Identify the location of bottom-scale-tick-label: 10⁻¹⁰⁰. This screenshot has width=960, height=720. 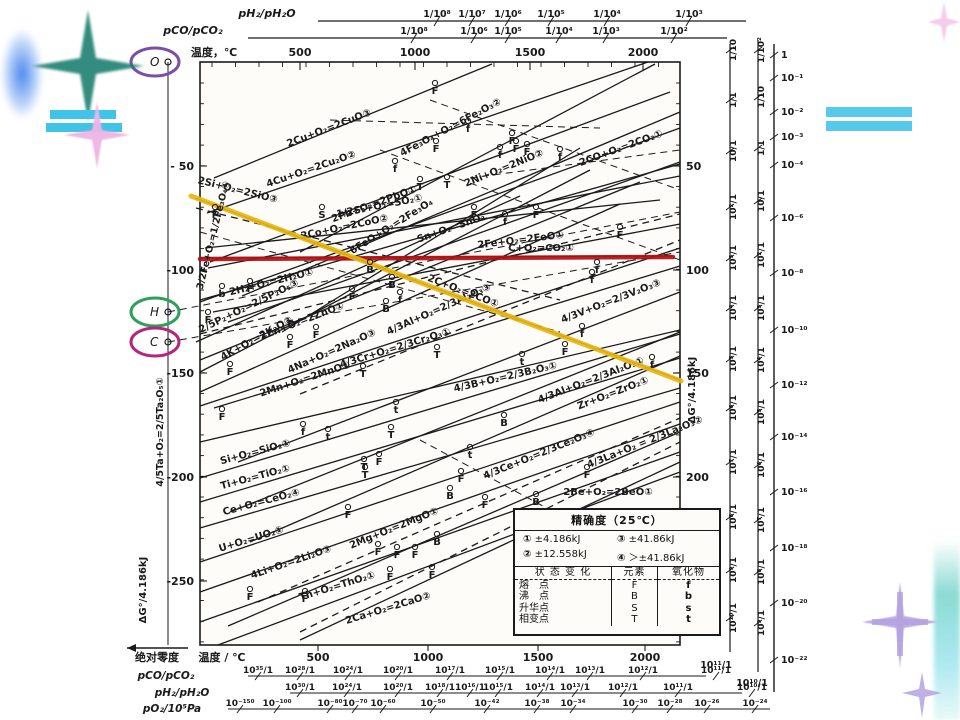
(276, 704).